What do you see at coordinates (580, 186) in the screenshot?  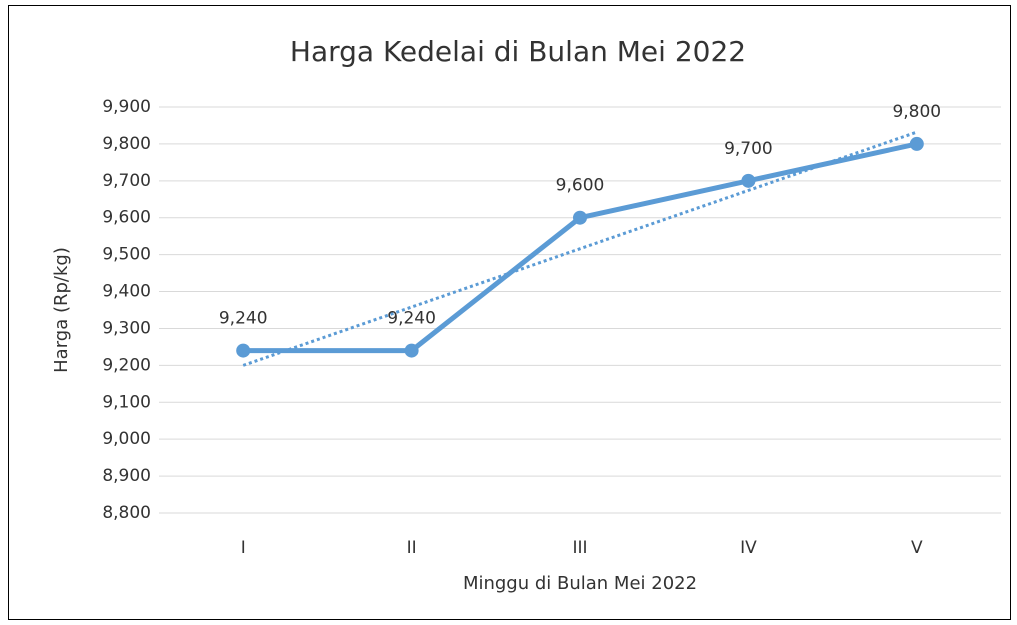 I see `data-label: 9,600` at bounding box center [580, 186].